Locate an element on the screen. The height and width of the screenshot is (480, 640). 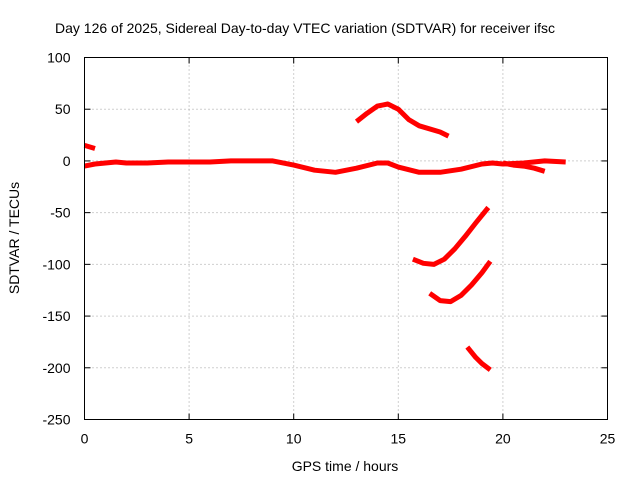
y-tick-label: -250 is located at coordinates (56, 420).